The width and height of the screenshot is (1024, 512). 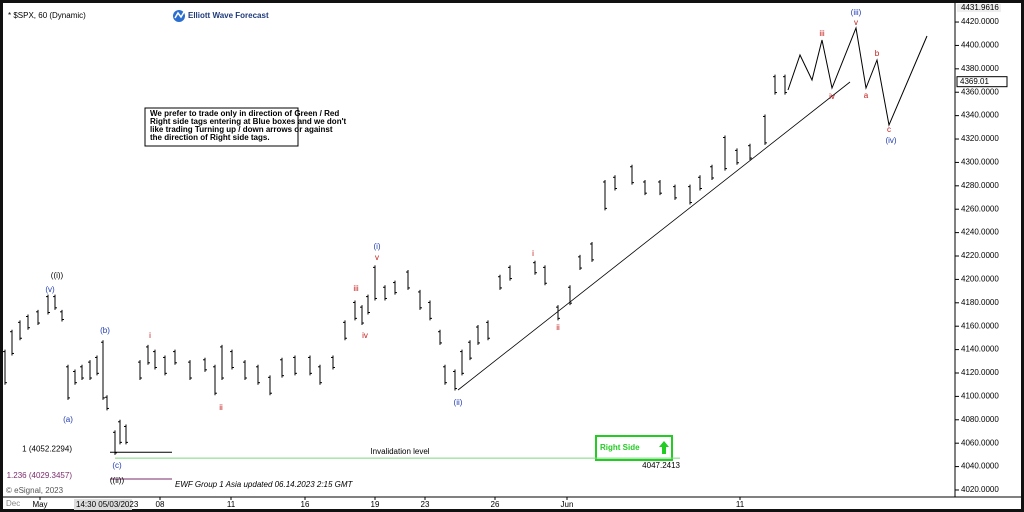 What do you see at coordinates (980, 91) in the screenshot?
I see `y-tick-label: 4360.0000` at bounding box center [980, 91].